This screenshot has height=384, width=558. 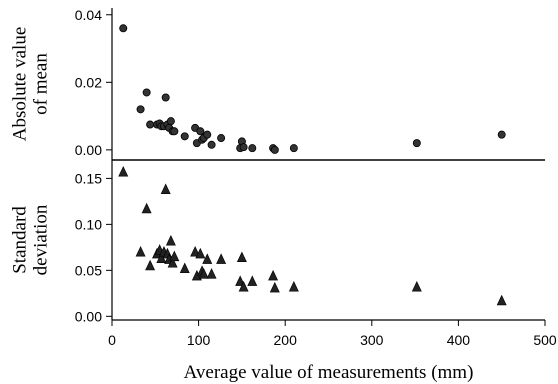 I want to click on top-panel-y-axis-title-line: of mean, so click(x=41, y=84).